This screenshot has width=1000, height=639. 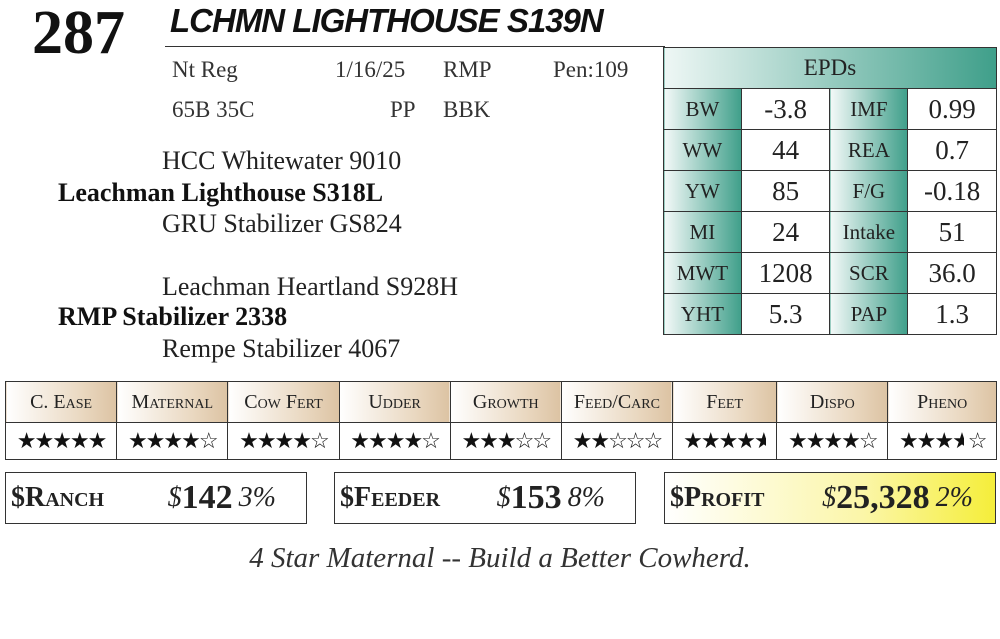 I want to click on index-amount: 142, so click(x=207, y=497).